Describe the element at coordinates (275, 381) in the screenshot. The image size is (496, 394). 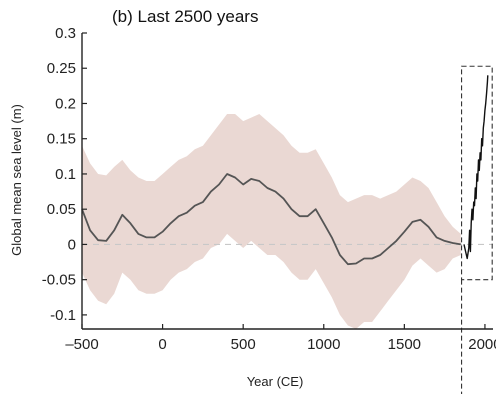
I see `x-axis-title: Year (CE)` at that location.